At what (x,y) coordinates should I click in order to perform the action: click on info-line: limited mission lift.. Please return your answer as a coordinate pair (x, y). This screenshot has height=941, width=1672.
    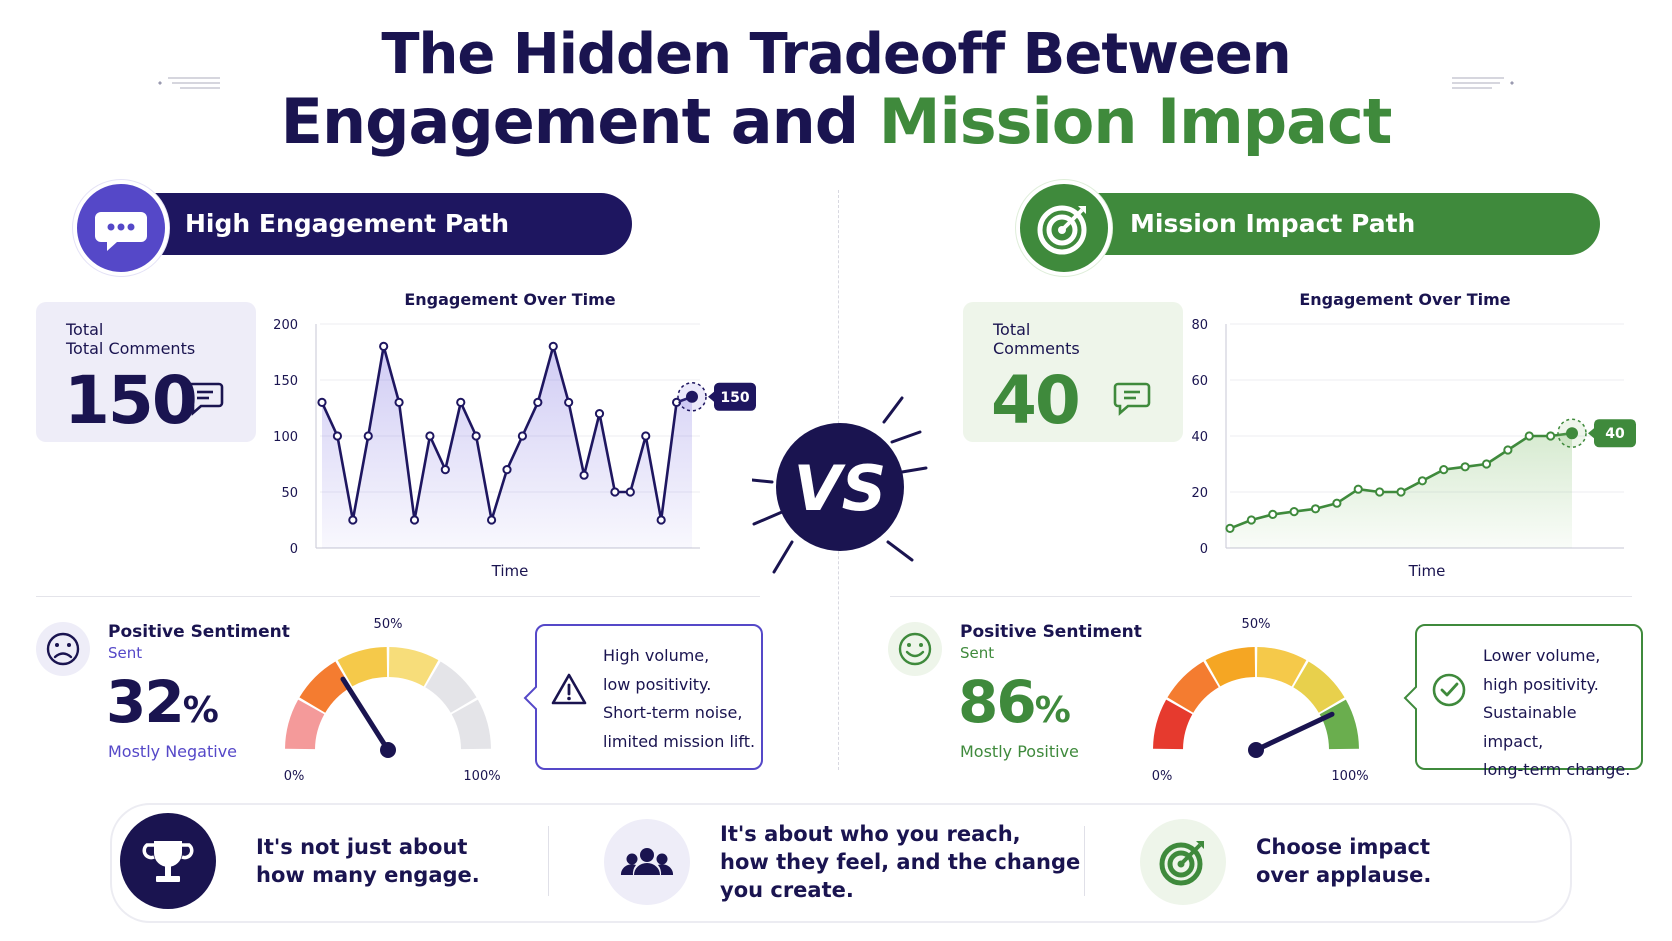
    Looking at the image, I should click on (679, 741).